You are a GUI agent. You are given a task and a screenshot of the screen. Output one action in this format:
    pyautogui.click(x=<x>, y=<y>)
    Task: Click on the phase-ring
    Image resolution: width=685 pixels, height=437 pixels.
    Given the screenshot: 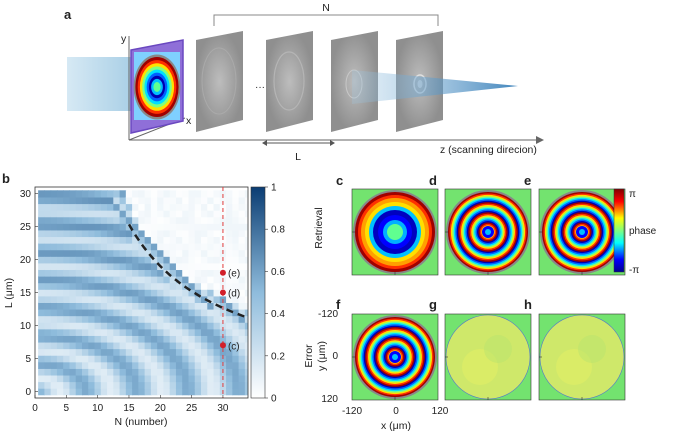 What is the action you would take?
    pyautogui.click(x=488, y=232)
    